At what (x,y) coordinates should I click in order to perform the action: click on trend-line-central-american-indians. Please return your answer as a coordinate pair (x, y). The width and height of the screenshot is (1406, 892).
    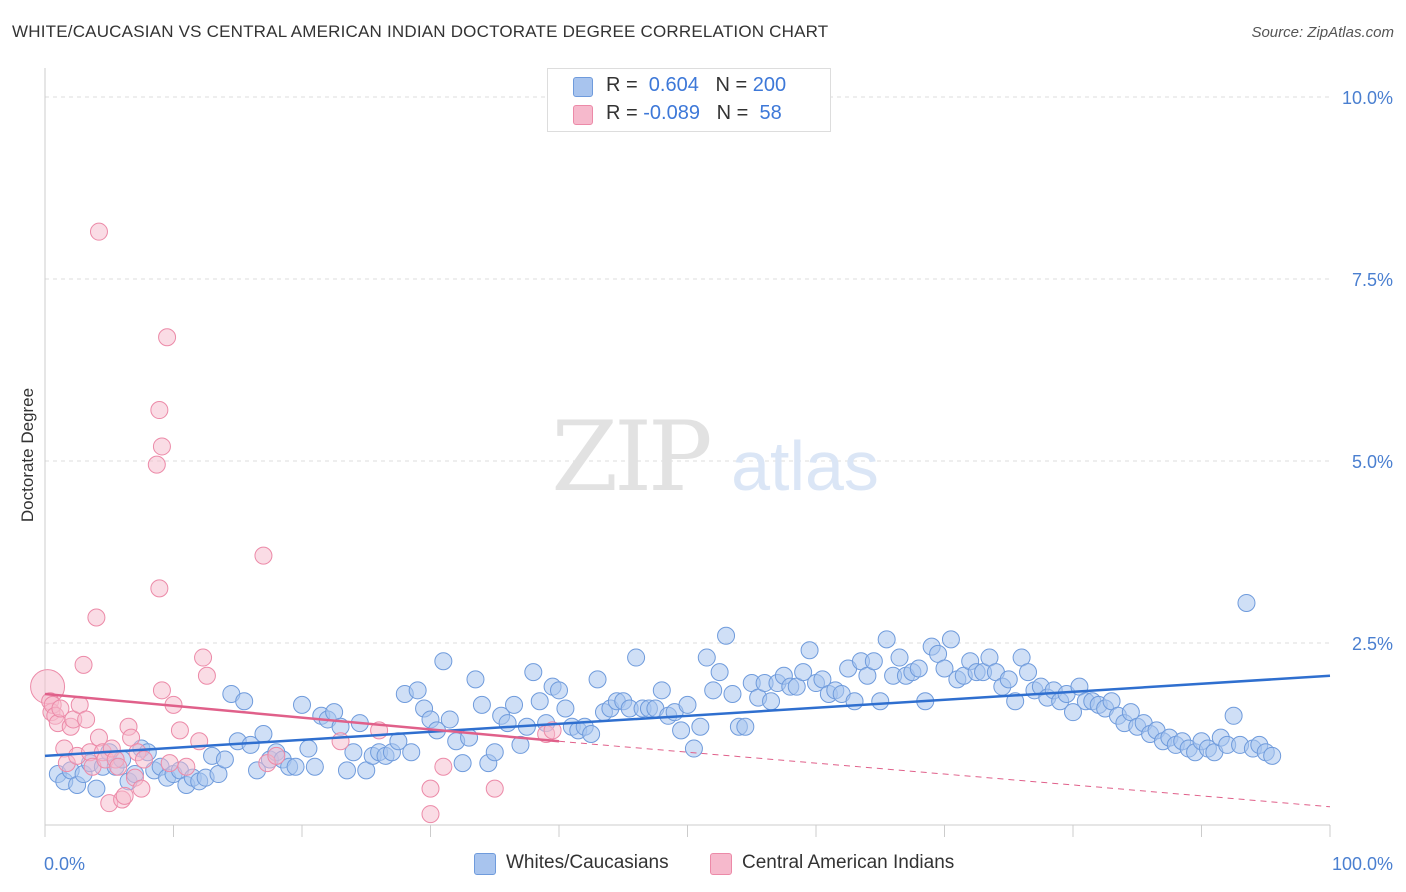
    Looking at the image, I should click on (302, 717).